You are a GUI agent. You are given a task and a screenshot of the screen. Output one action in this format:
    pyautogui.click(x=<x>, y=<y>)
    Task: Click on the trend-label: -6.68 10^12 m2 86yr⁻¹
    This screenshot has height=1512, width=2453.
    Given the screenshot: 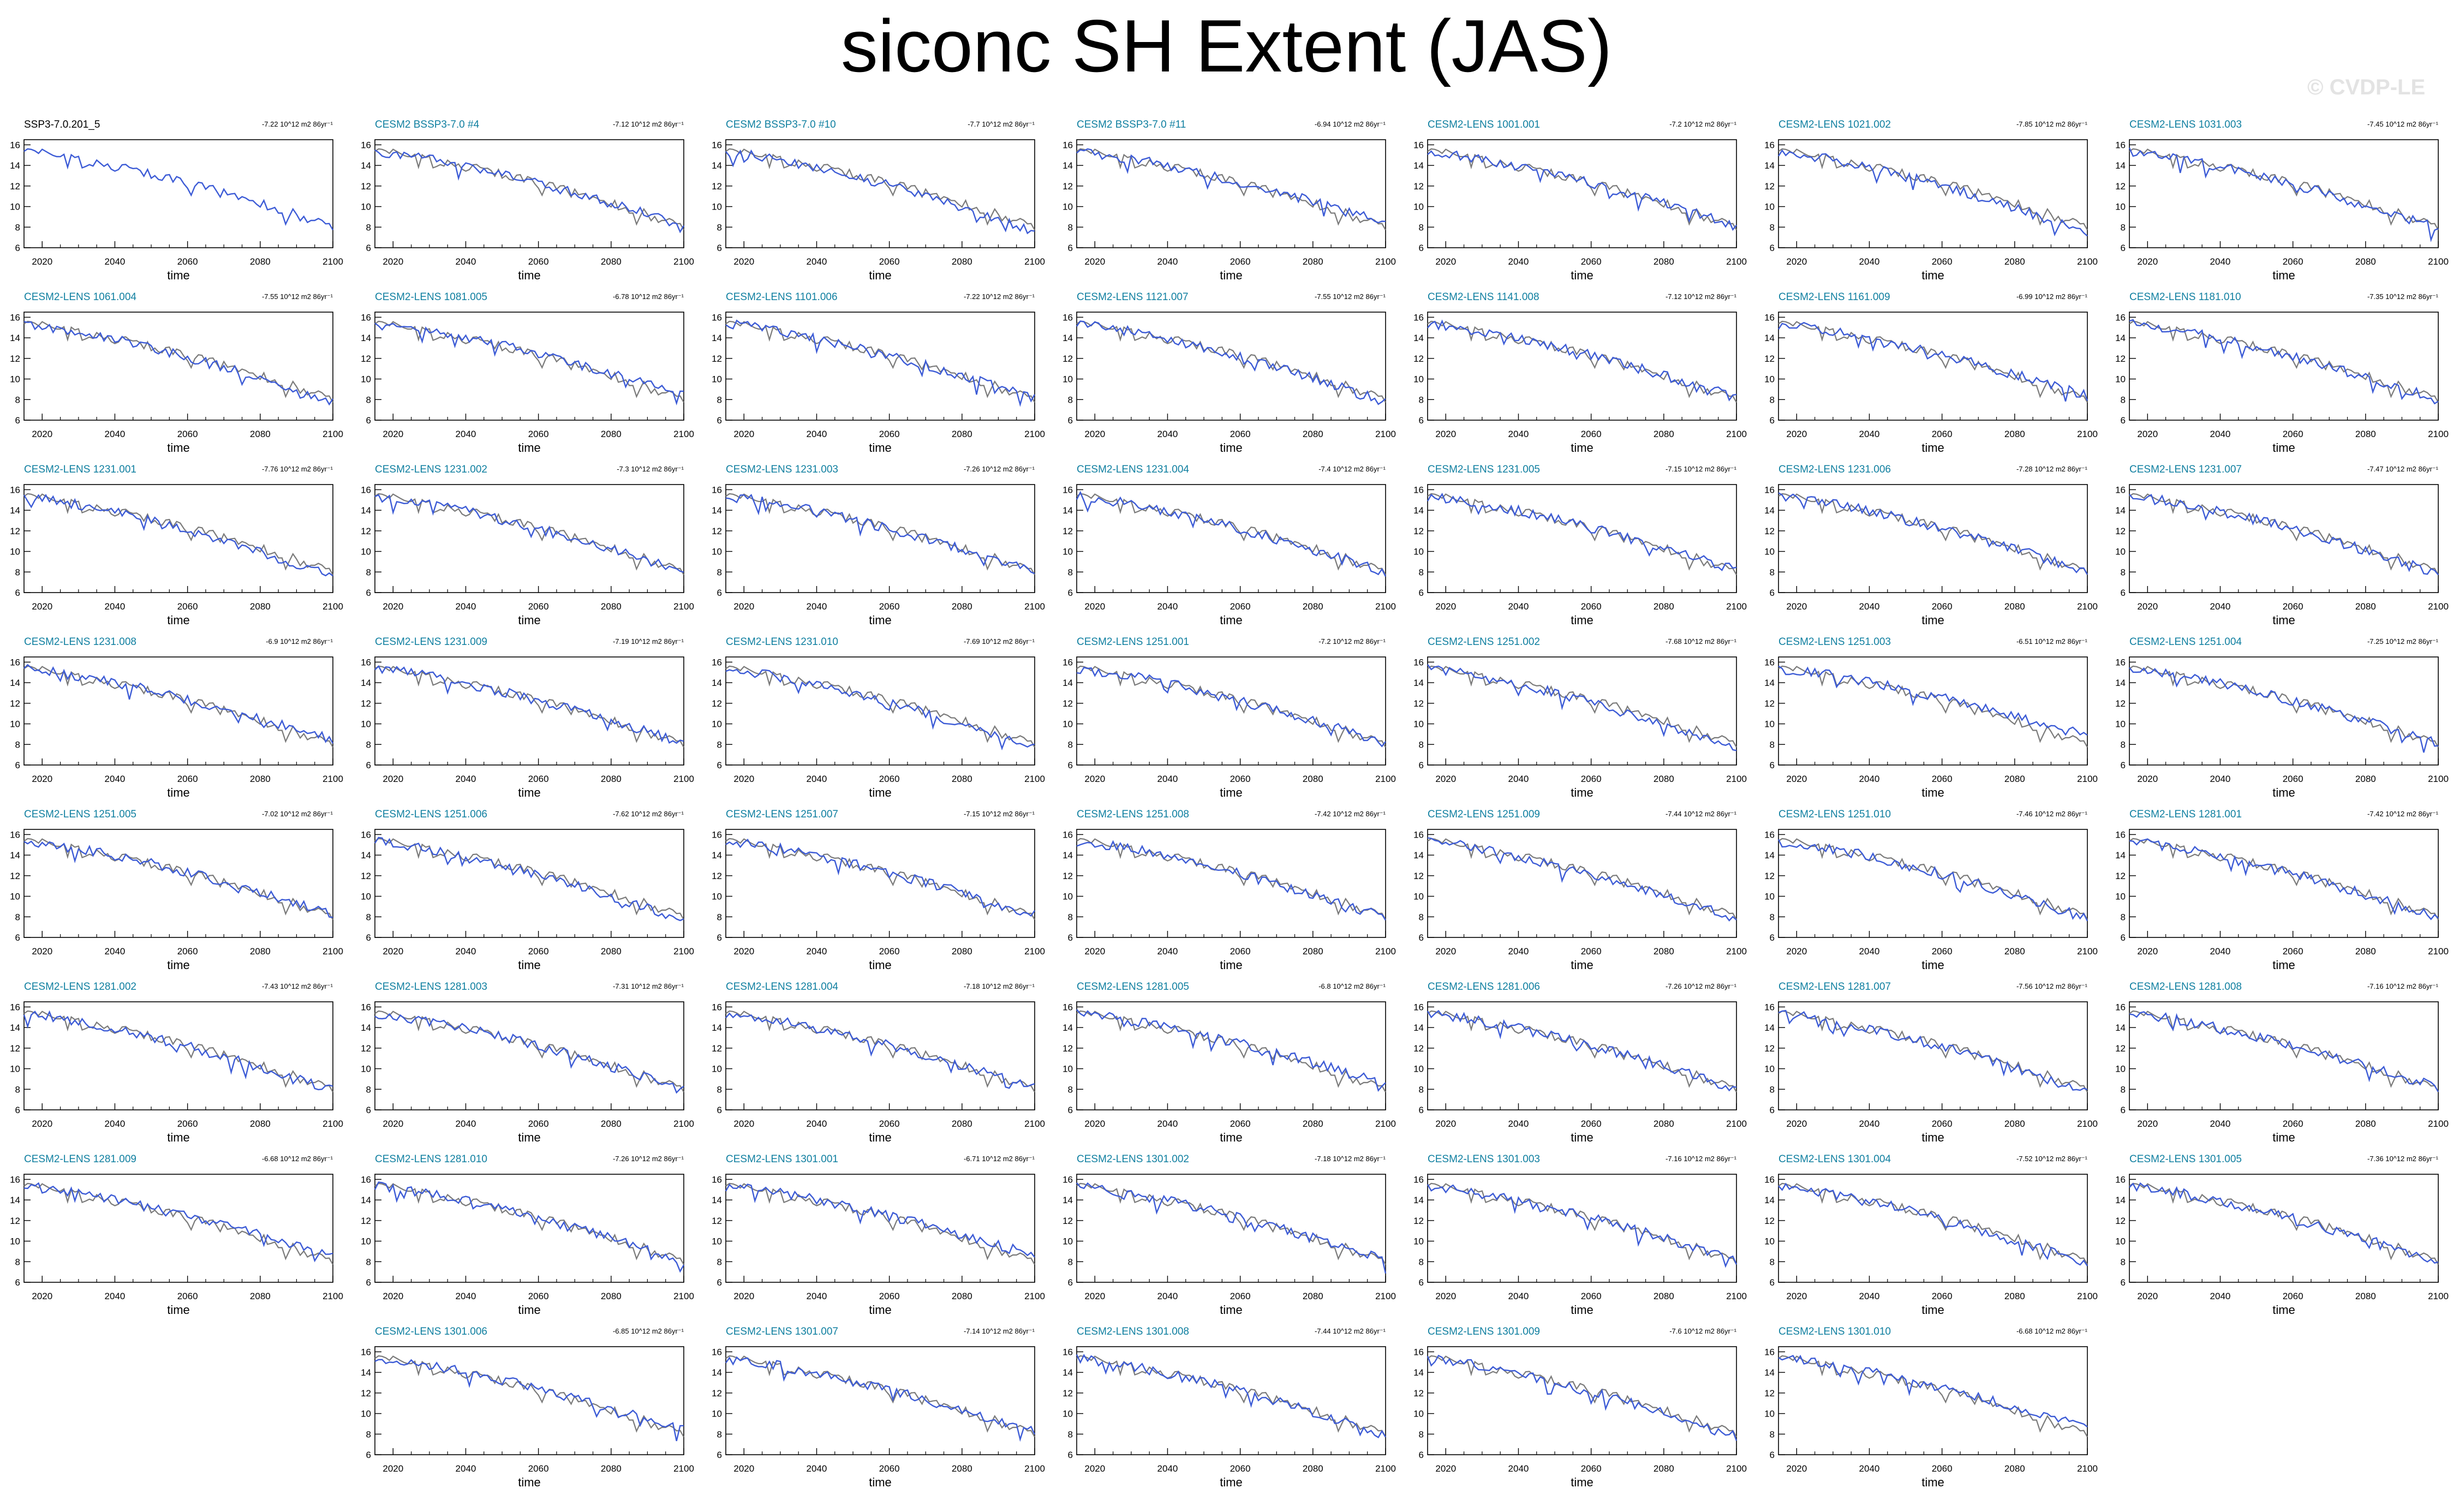 What is the action you would take?
    pyautogui.click(x=2052, y=1331)
    